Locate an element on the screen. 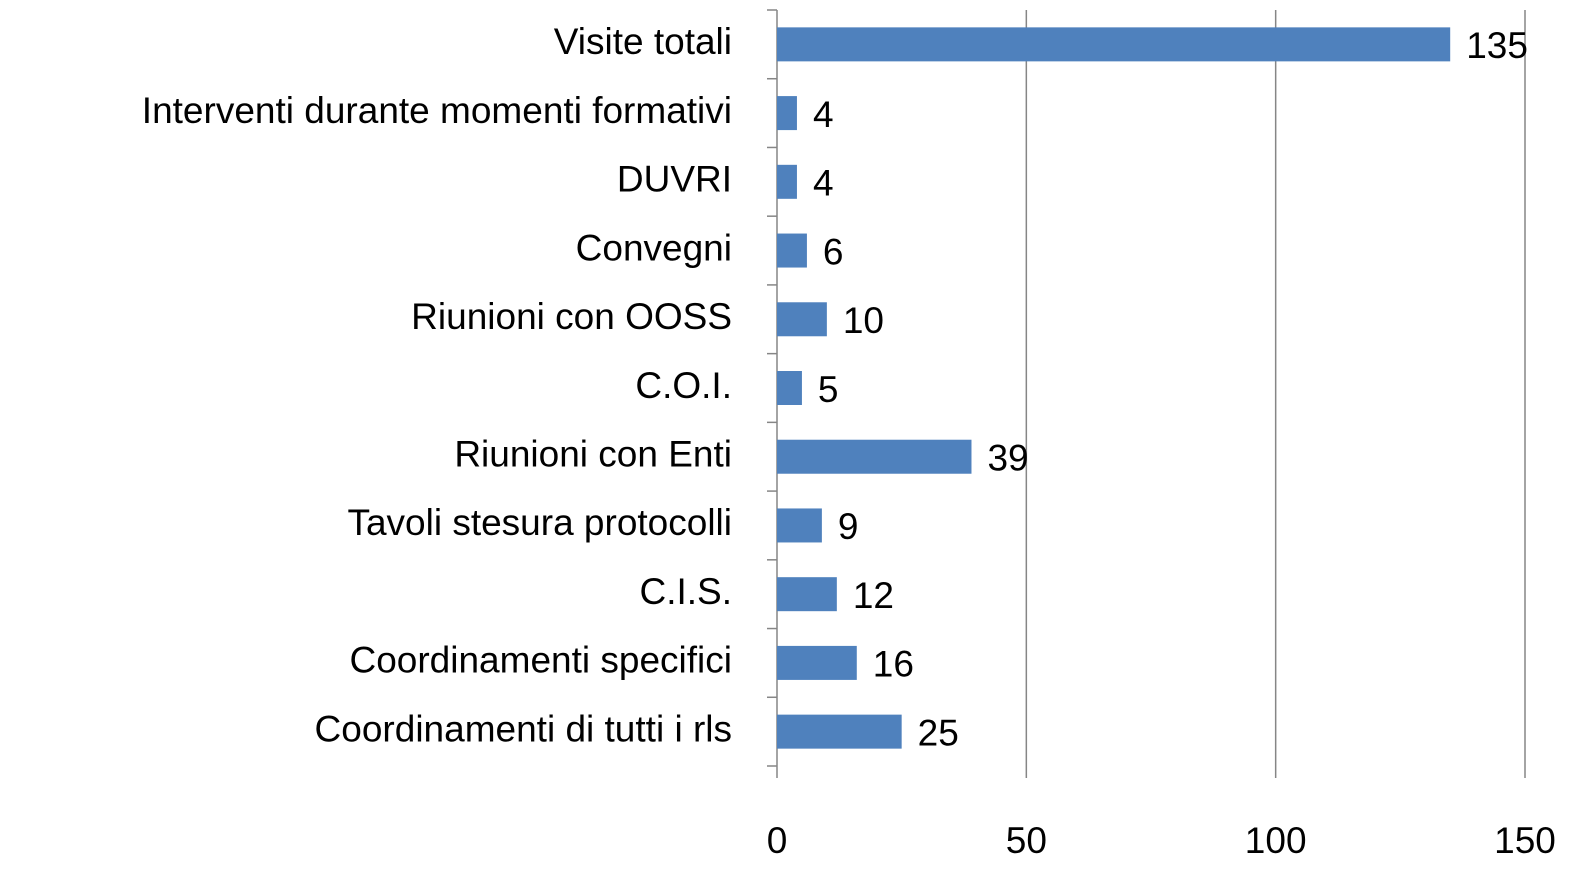  data-label: 6 is located at coordinates (833, 251).